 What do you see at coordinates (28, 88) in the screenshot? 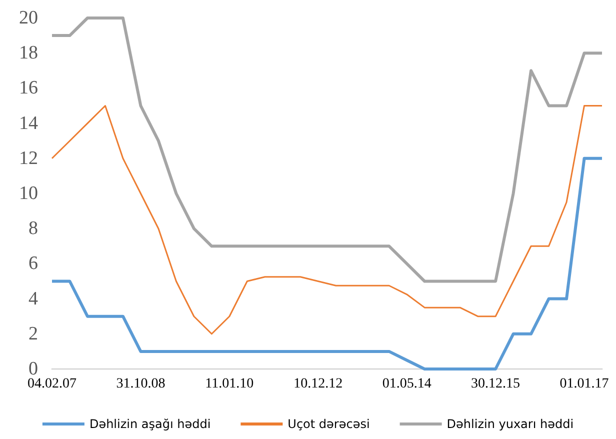
I see `y-tick-label: 16` at bounding box center [28, 88].